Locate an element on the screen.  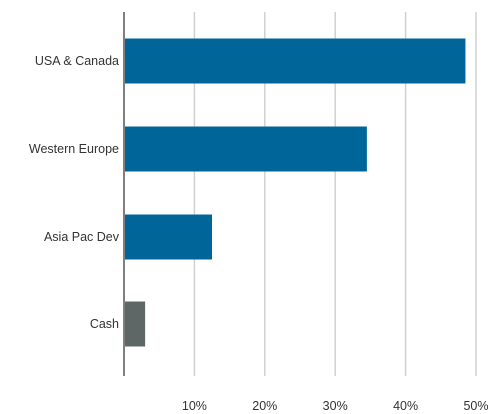
x-tick-label: 20% is located at coordinates (264, 406).